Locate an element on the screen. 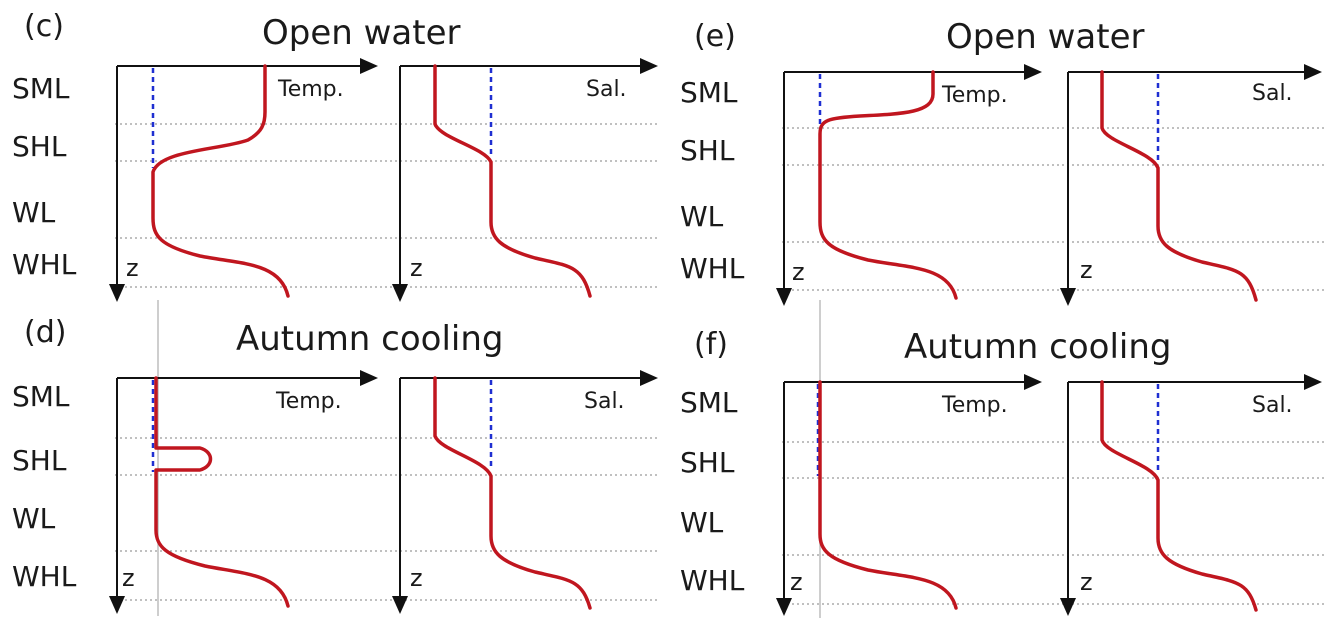  panel-c-sal-label: Sal. is located at coordinates (606, 89).